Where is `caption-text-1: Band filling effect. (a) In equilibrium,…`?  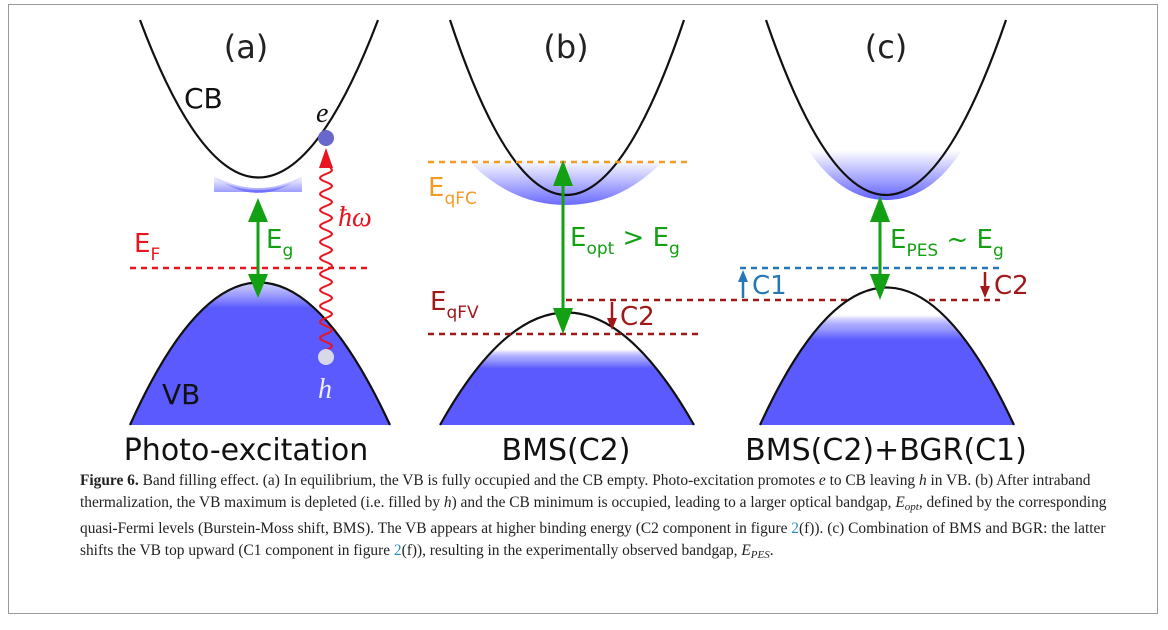 caption-text-1: Band filling effect. (a) In equilibrium,… is located at coordinates (478, 480).